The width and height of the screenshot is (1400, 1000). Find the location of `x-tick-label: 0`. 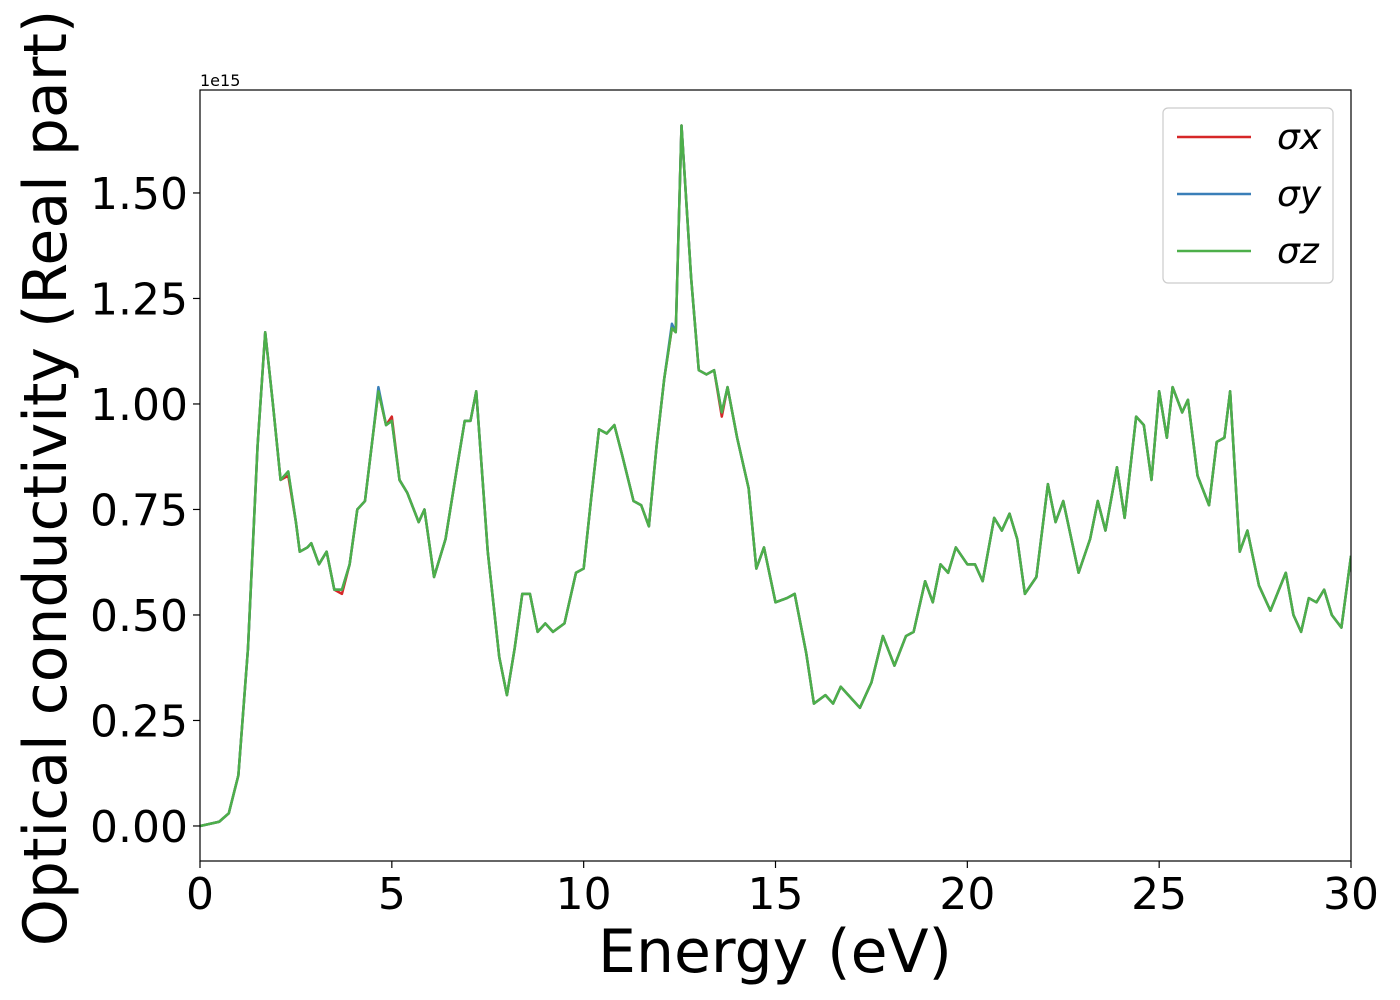

x-tick-label: 0 is located at coordinates (200, 894).